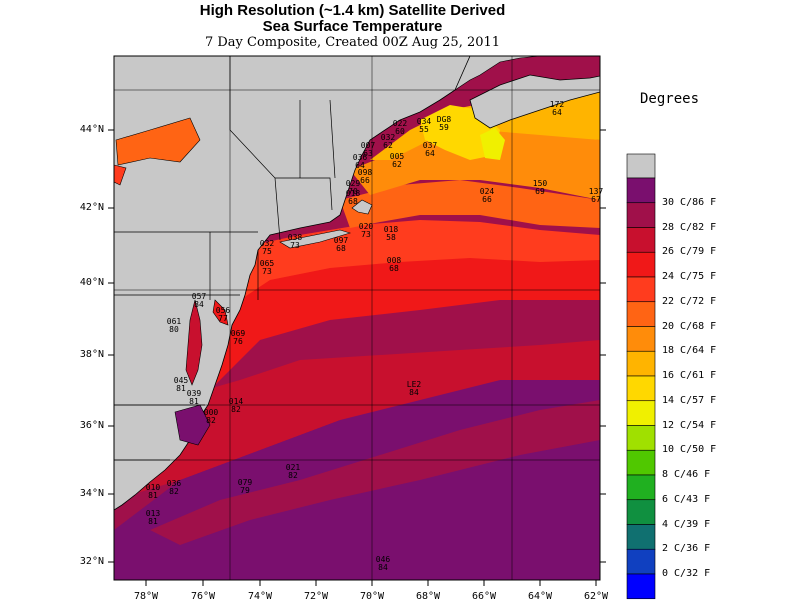 This screenshot has height=612, width=792. I want to click on lake-ontario-water, so click(158, 141).